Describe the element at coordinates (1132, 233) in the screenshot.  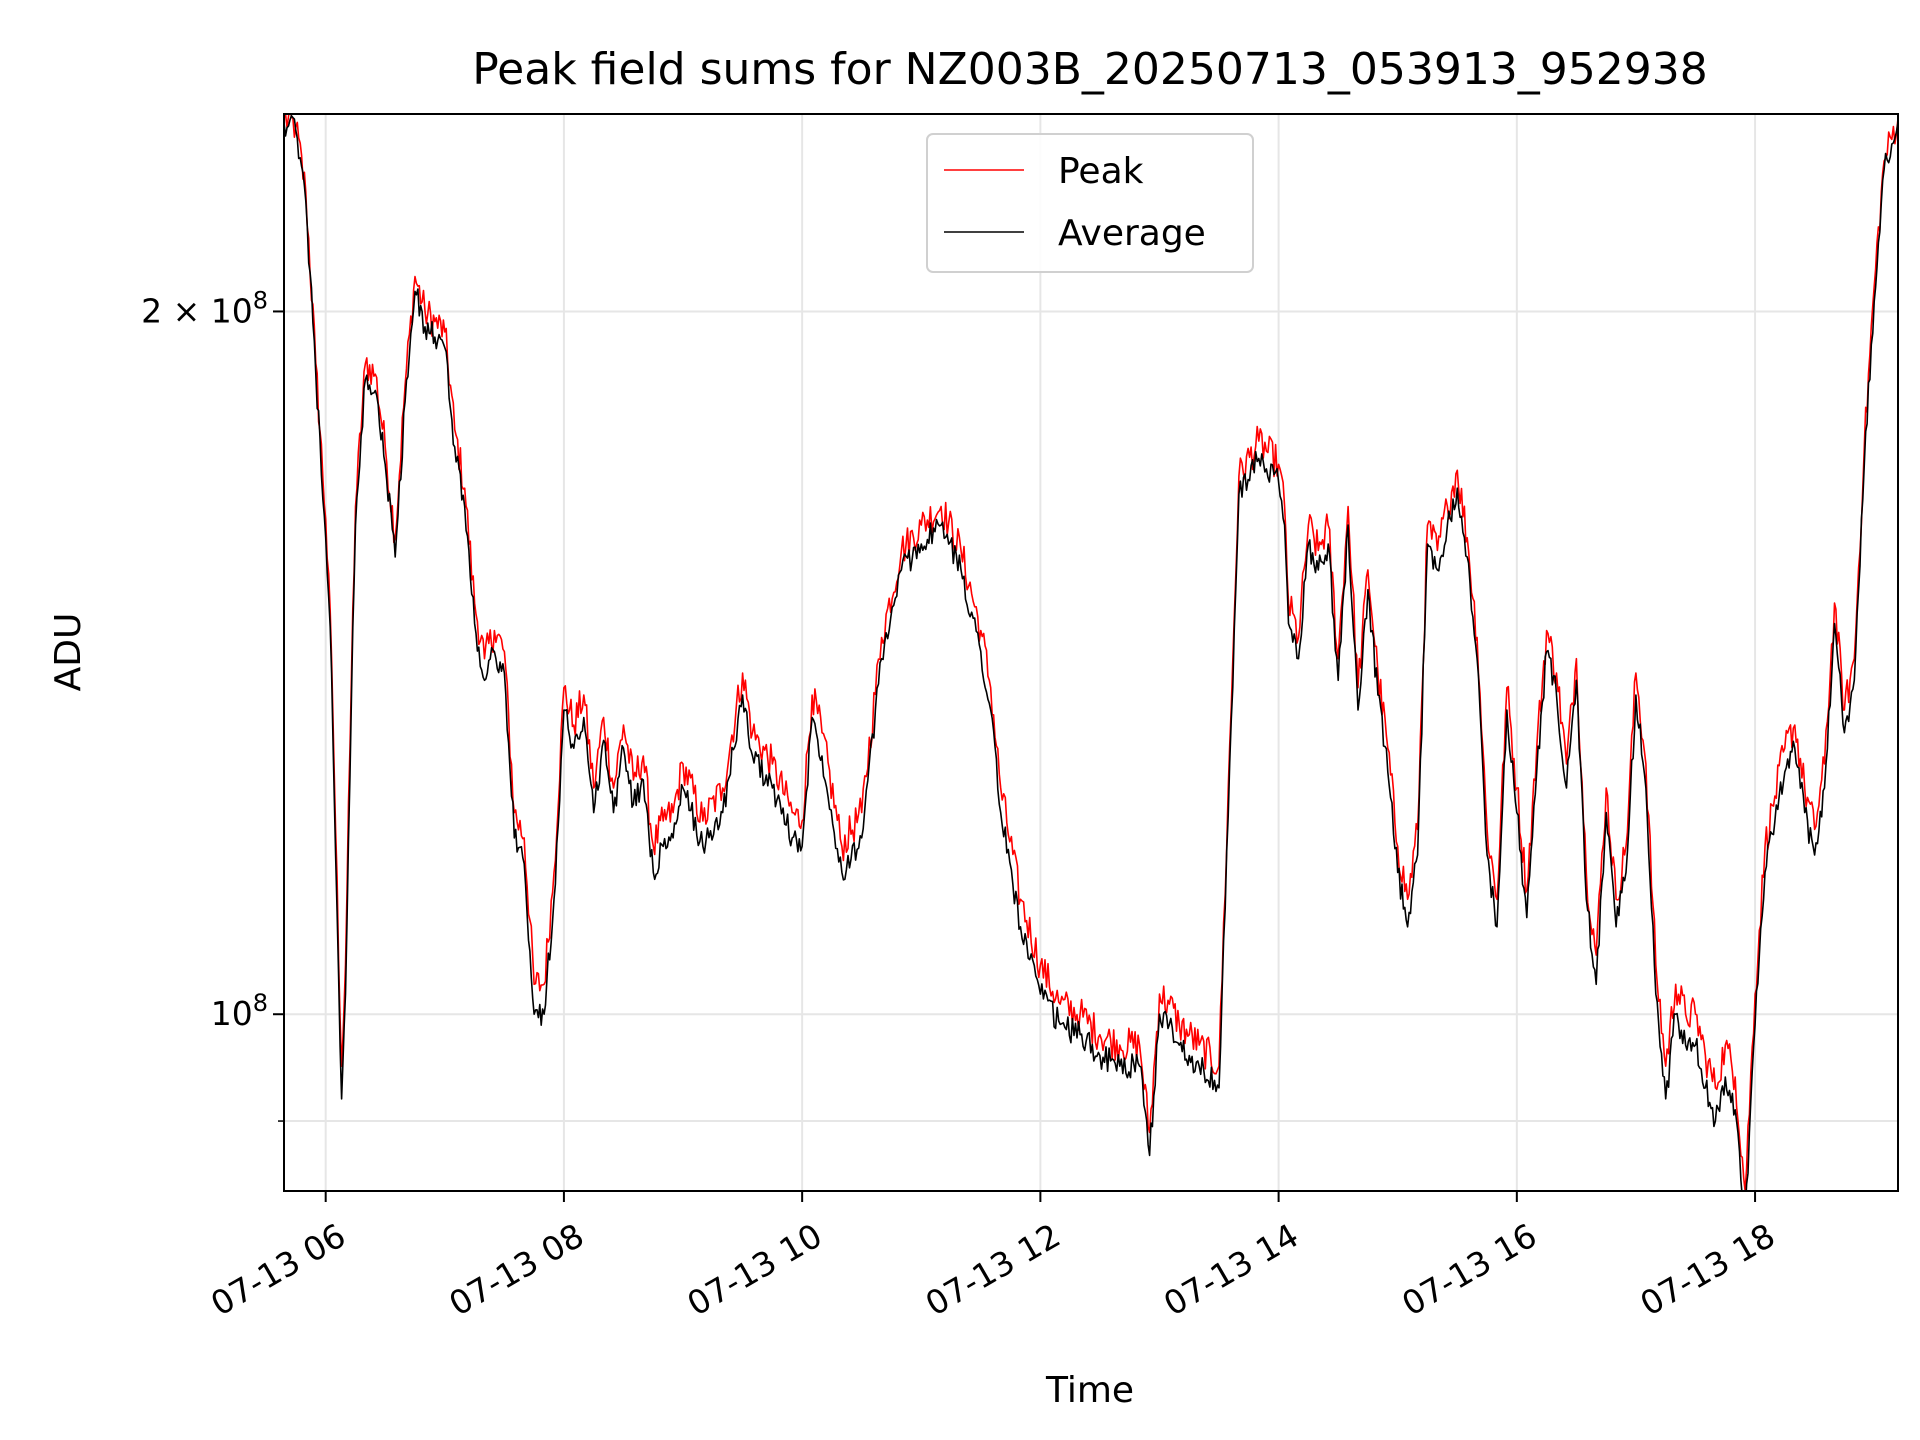
I see `legend-label-average: Average` at that location.